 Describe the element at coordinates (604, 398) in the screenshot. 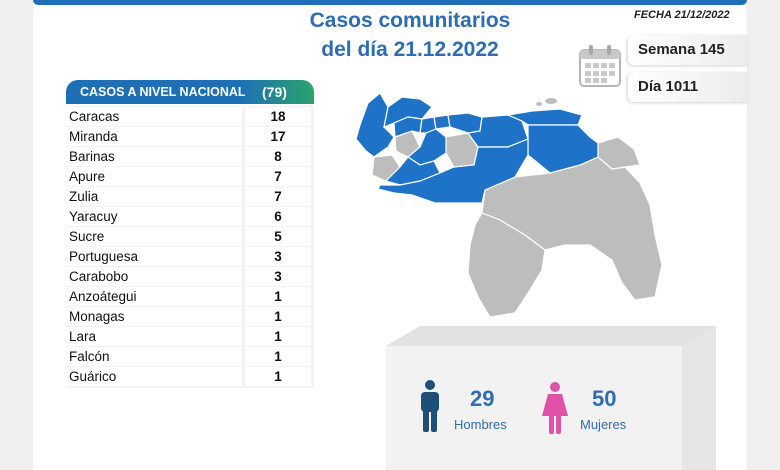

I see `women-count: 50` at that location.